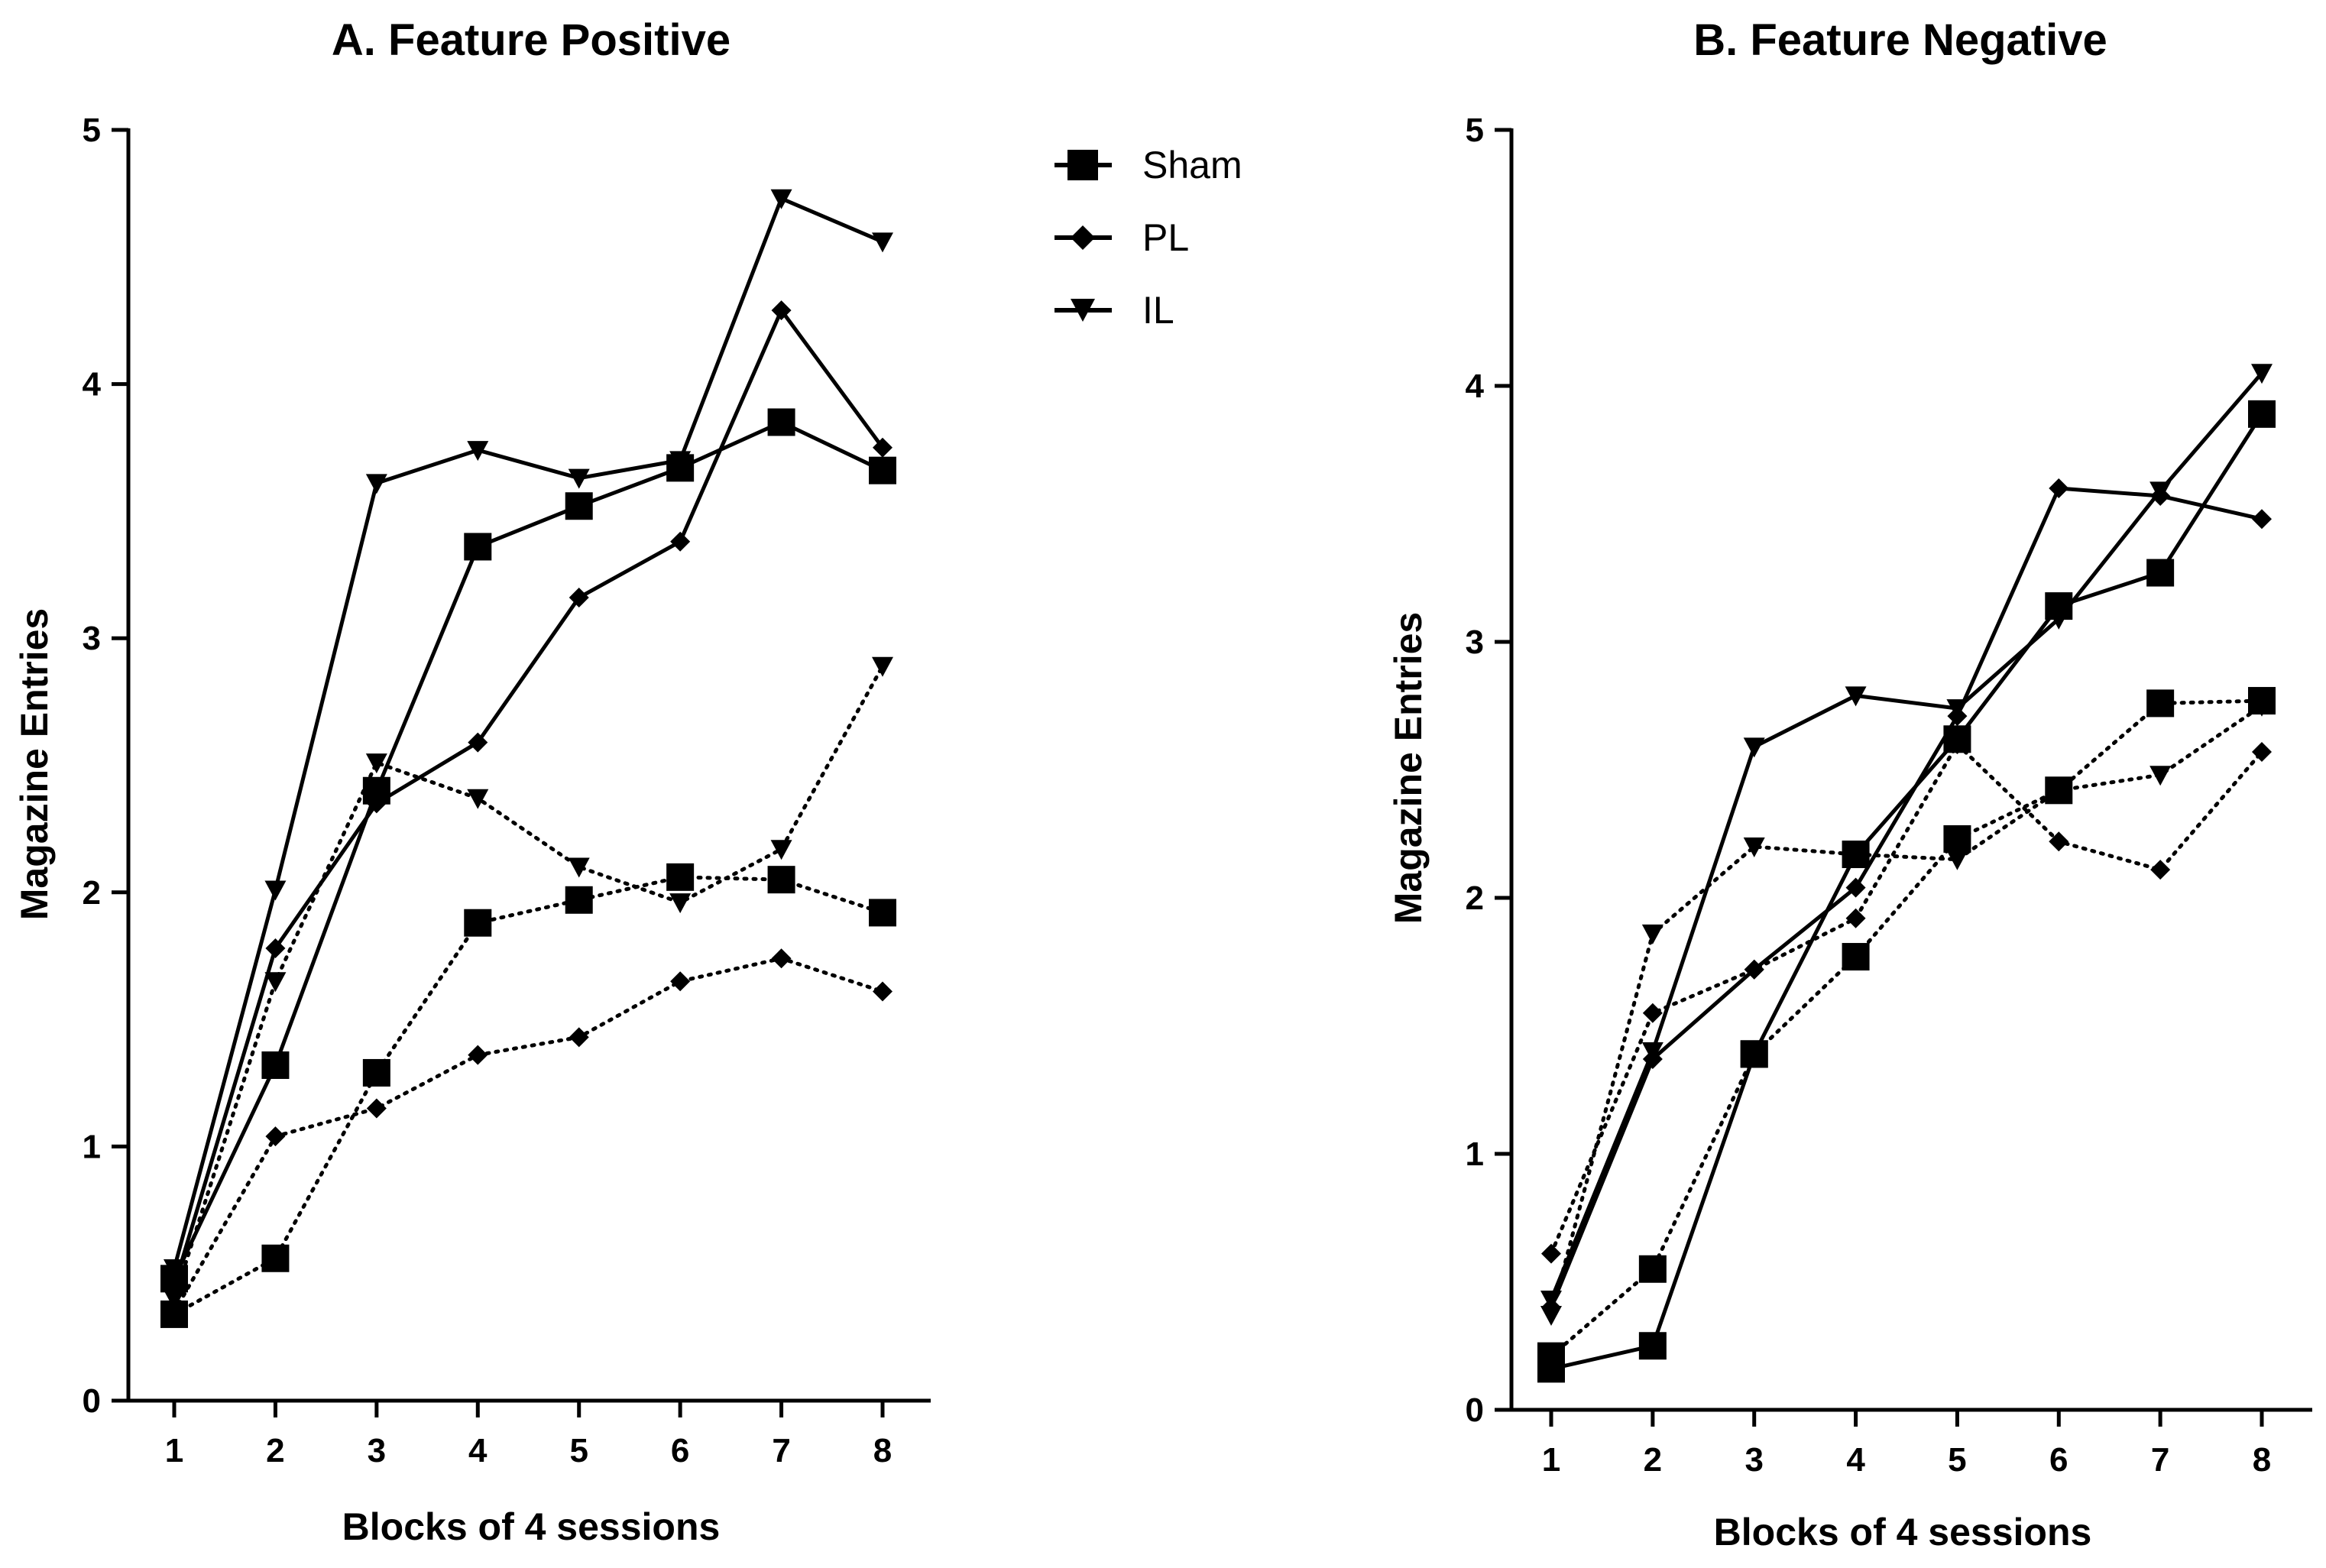  I want to click on legend-item-sham: Sham, so click(1148, 165).